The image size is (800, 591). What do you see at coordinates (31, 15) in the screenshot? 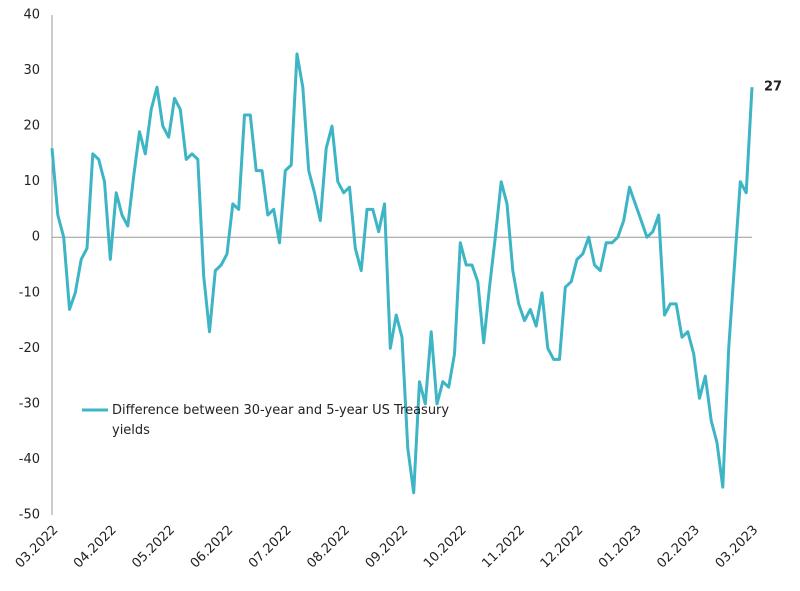
I see `y-tick-label: 40` at bounding box center [31, 15].